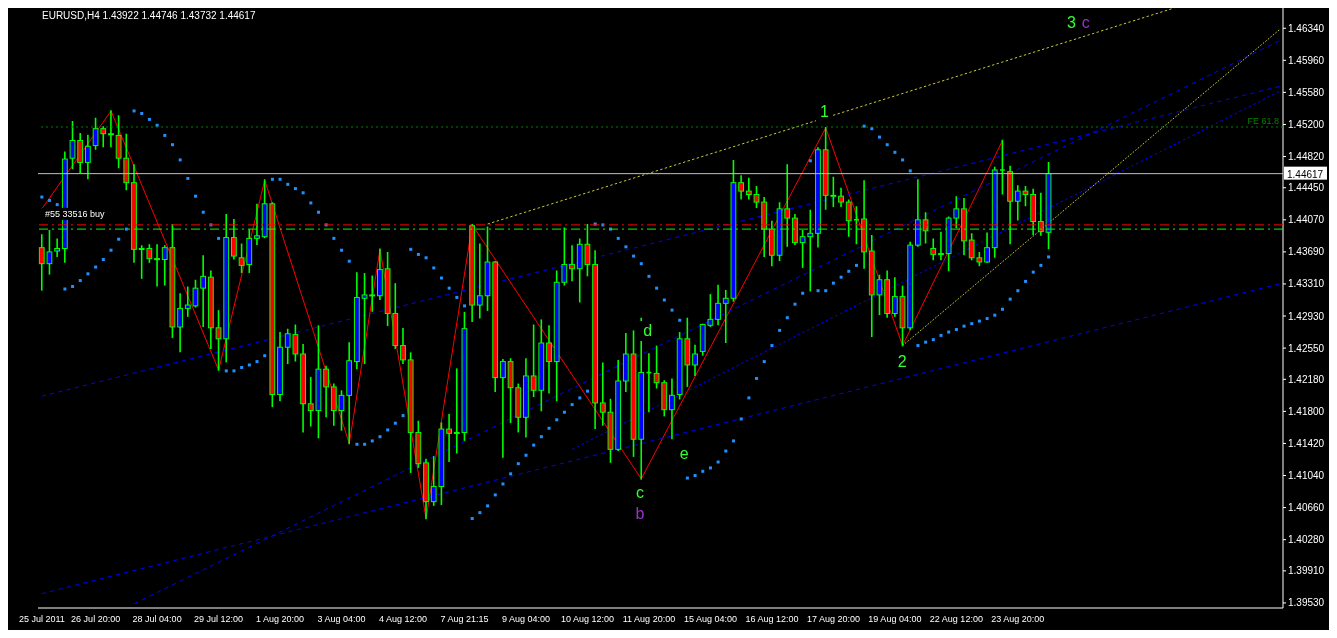  Describe the element at coordinates (684, 454) in the screenshot. I see `annotation: e` at that location.